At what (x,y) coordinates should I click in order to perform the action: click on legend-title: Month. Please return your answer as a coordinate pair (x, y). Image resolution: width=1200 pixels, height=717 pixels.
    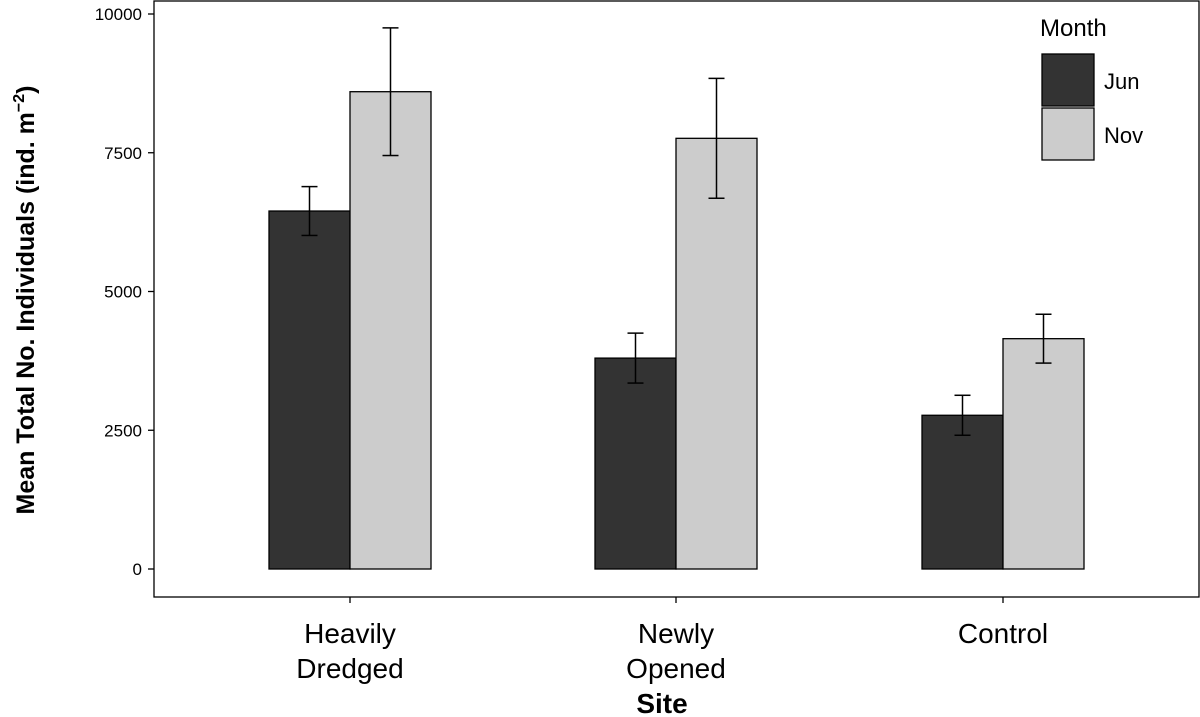
    Looking at the image, I should click on (1073, 28).